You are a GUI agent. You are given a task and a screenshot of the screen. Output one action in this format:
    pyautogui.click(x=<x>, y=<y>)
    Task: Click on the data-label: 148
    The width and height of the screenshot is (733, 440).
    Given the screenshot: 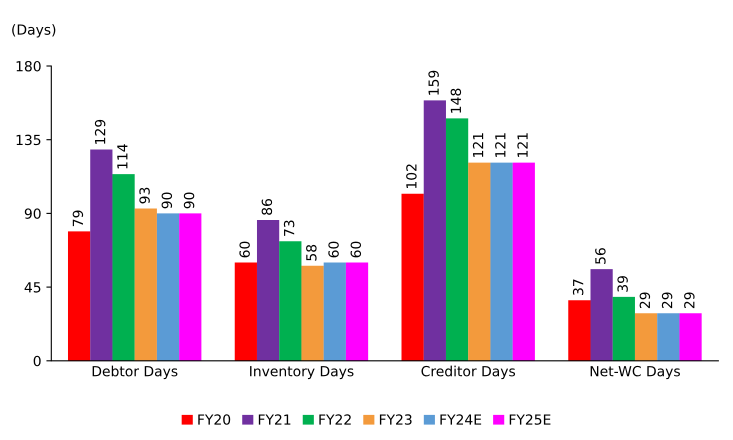 What is the action you would take?
    pyautogui.click(x=456, y=100)
    